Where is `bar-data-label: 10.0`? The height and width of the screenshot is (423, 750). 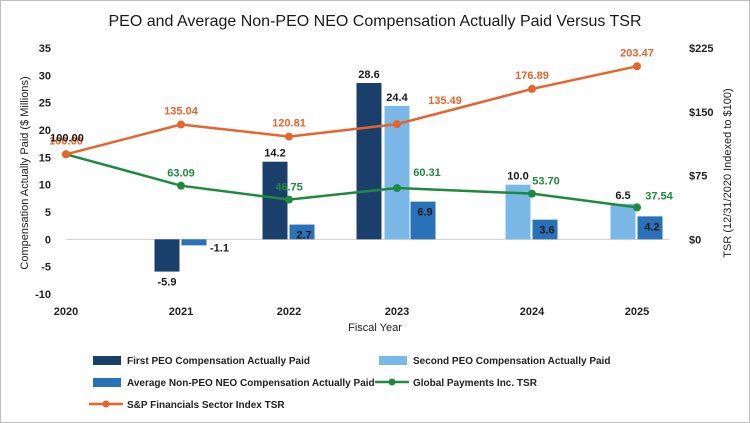
bar-data-label: 10.0 is located at coordinates (517, 177).